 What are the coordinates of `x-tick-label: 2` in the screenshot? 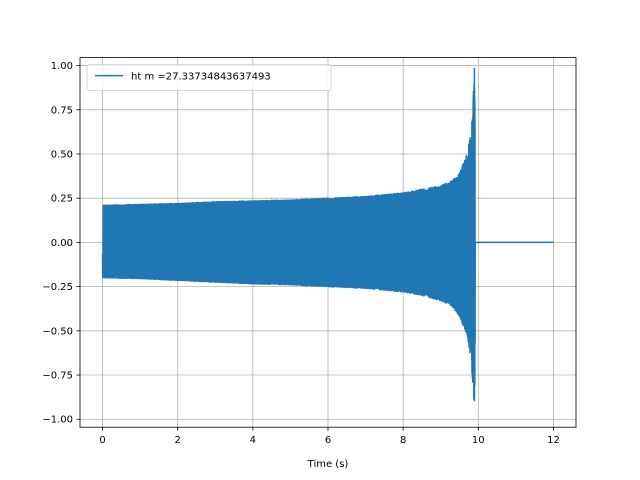 It's located at (178, 440).